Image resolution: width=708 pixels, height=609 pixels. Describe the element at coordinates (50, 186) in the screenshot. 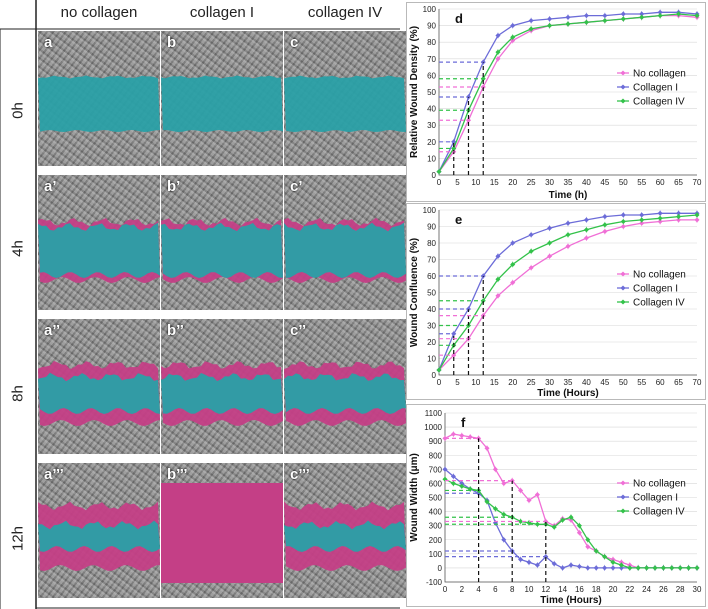

I see `panel-letter-label: a’` at that location.